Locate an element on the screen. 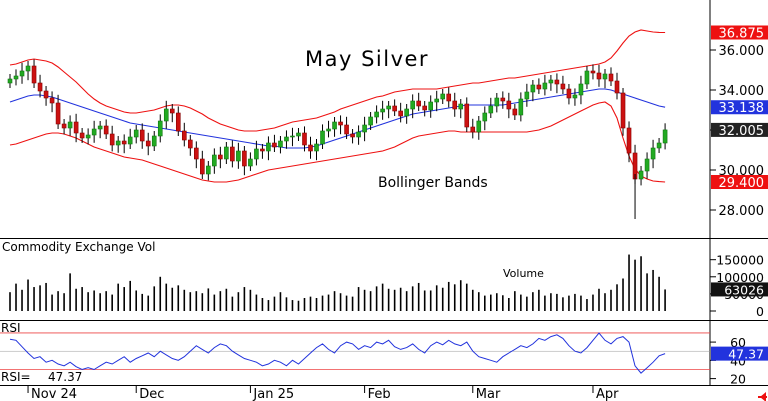  rsi-readout-value: 47.37 is located at coordinates (65, 377).